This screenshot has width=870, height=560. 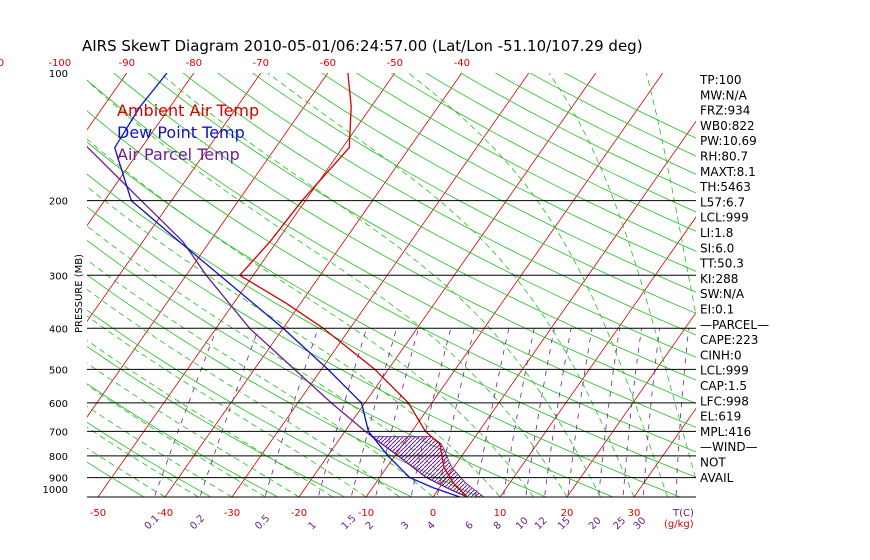 What do you see at coordinates (713, 463) in the screenshot?
I see `stability-index-entry: NOT` at bounding box center [713, 463].